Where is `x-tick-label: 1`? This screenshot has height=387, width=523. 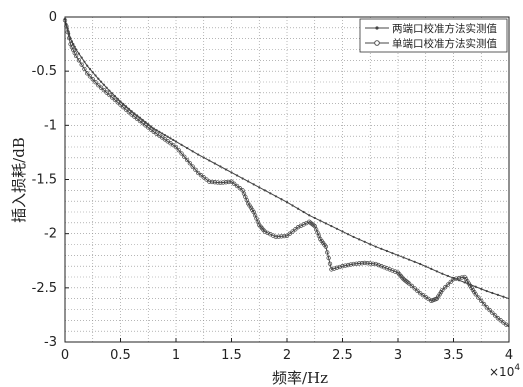
x-tick-label: 1 is located at coordinates (176, 355).